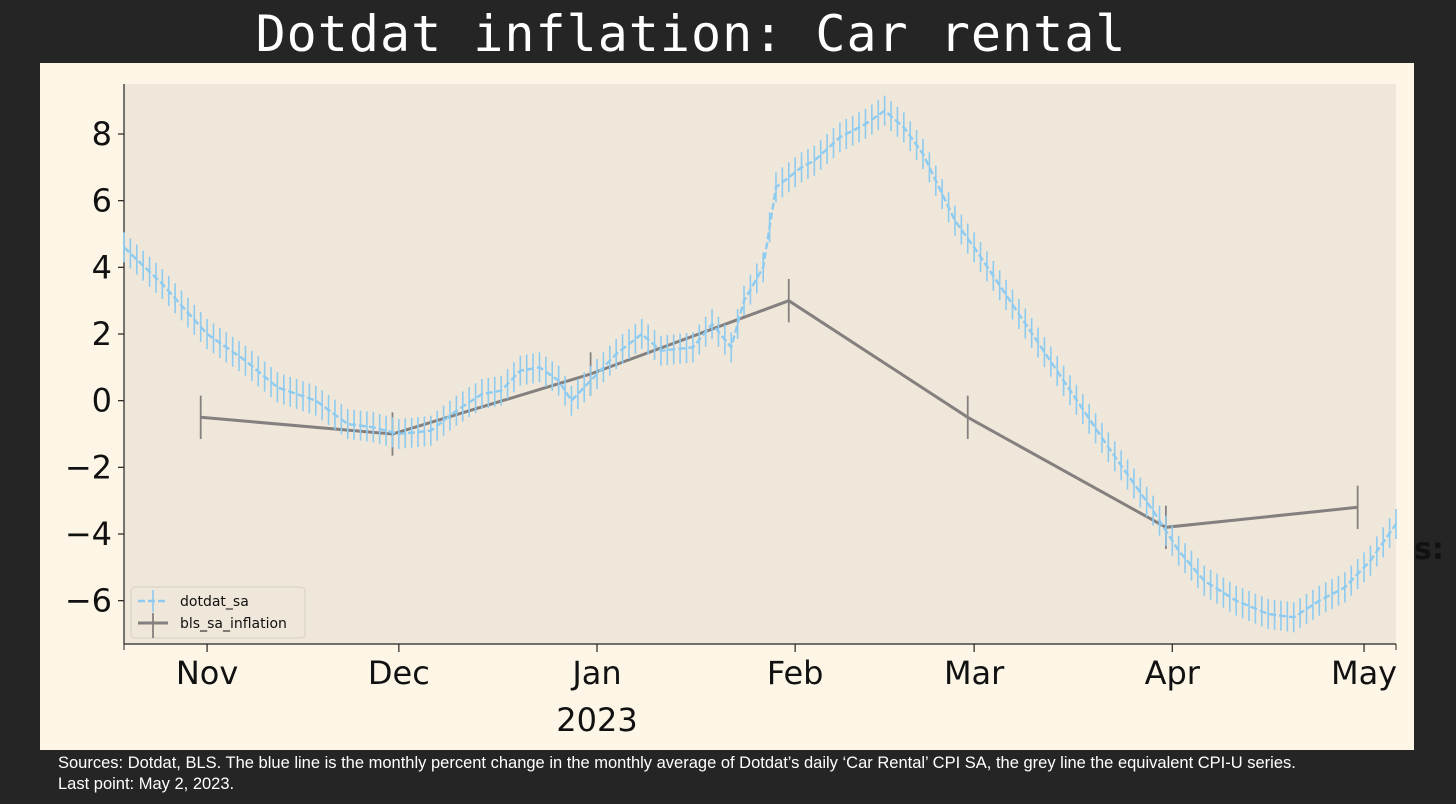  Describe the element at coordinates (399, 673) in the screenshot. I see `x-tick-label: Dec` at that location.